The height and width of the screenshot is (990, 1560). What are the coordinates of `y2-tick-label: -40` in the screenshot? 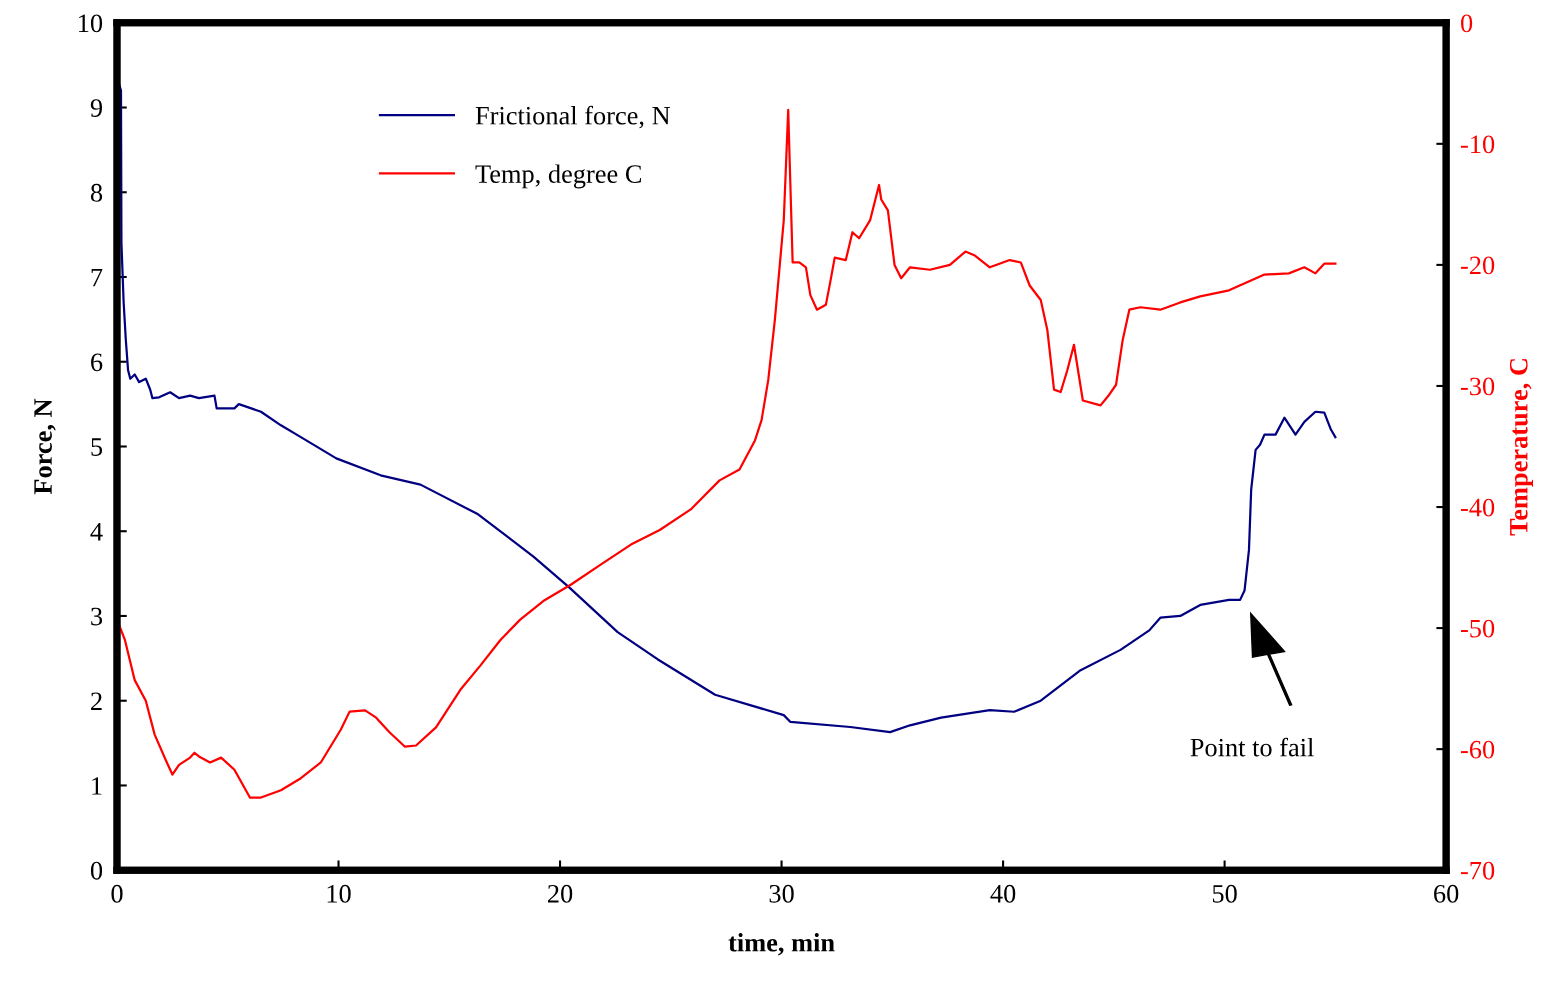 It's located at (1477, 507).